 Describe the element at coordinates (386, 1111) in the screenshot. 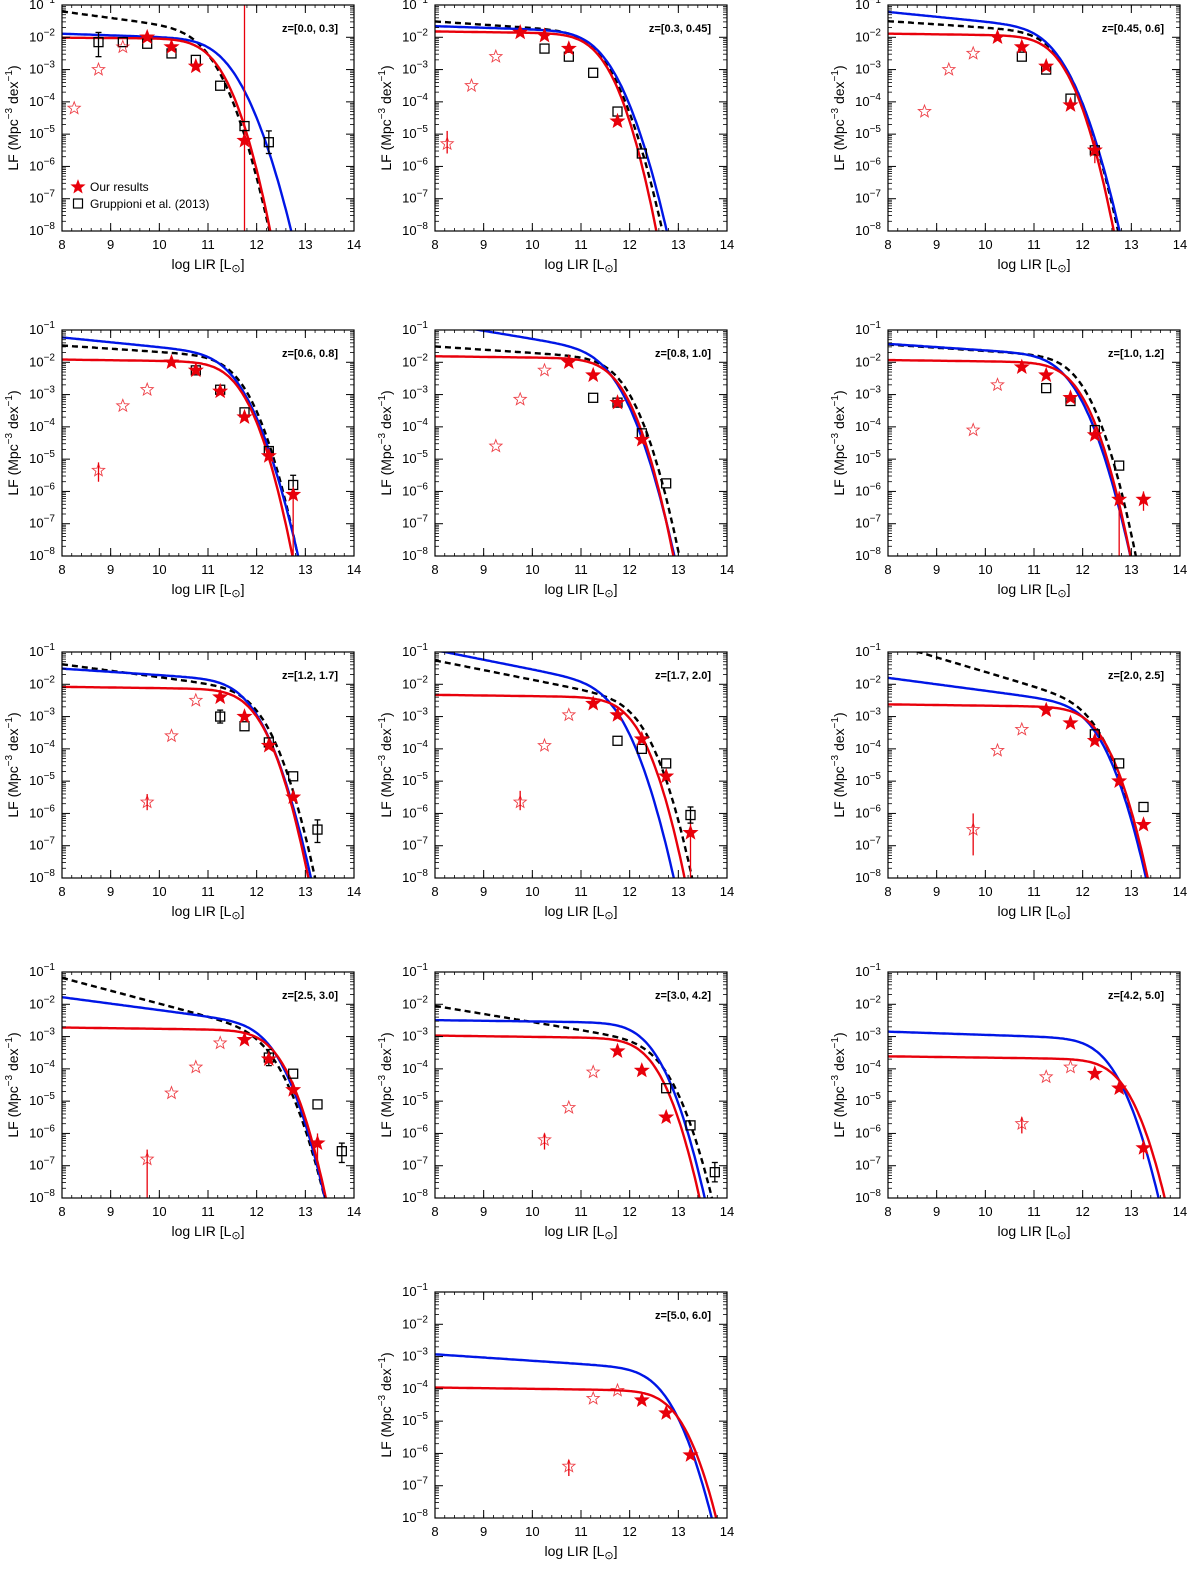

I see `y-axis-label-main: LF (Mpc` at that location.